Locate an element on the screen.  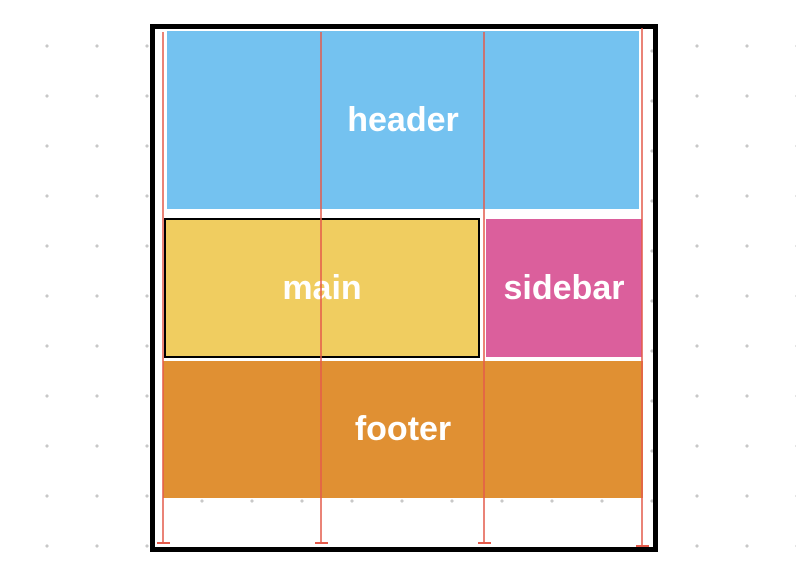
main-label: main is located at coordinates (322, 287).